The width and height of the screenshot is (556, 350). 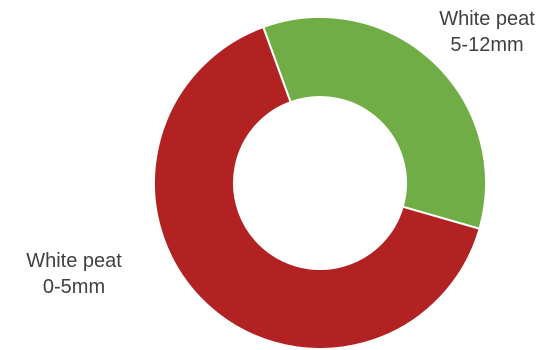 What do you see at coordinates (487, 45) in the screenshot?
I see `slice-label-line2: 5-12mm` at bounding box center [487, 45].